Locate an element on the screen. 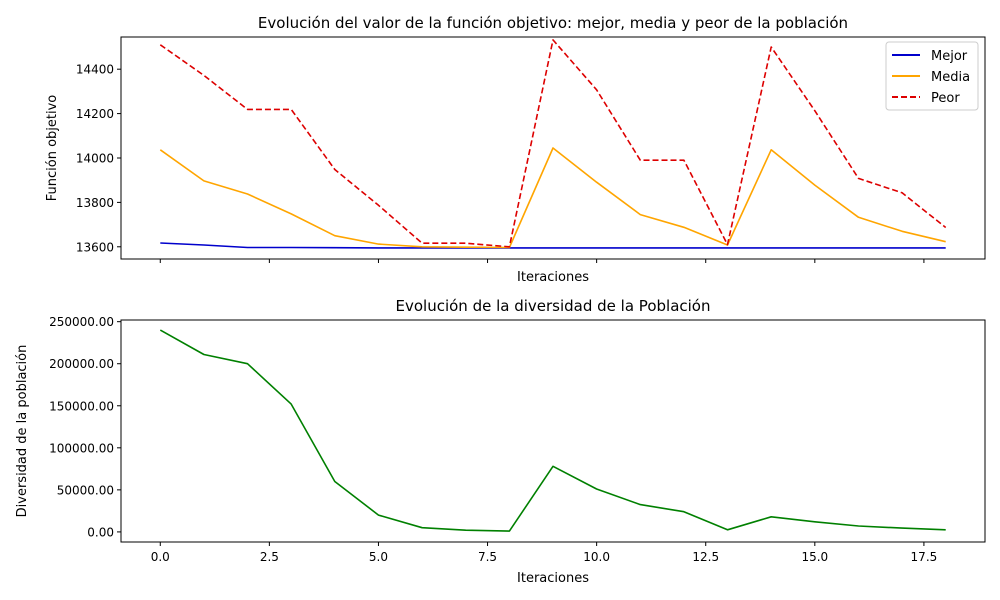 This screenshot has height=600, width=1000. x-tick-label: 5.0 is located at coordinates (378, 557).